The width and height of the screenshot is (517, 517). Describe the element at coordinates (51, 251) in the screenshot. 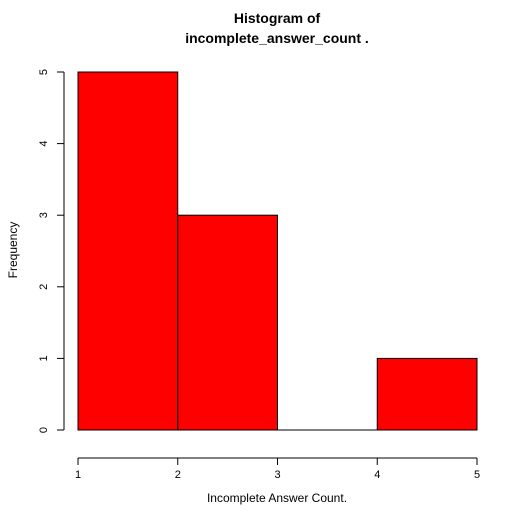

I see `y-axis: 0 1 2 3 4 5` at that location.